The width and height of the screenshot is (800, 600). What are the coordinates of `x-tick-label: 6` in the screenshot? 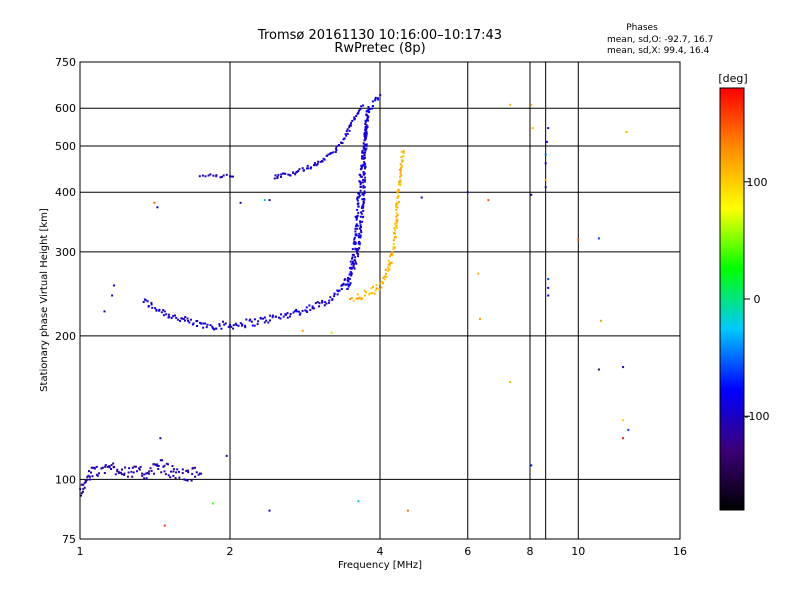 It's located at (467, 551).